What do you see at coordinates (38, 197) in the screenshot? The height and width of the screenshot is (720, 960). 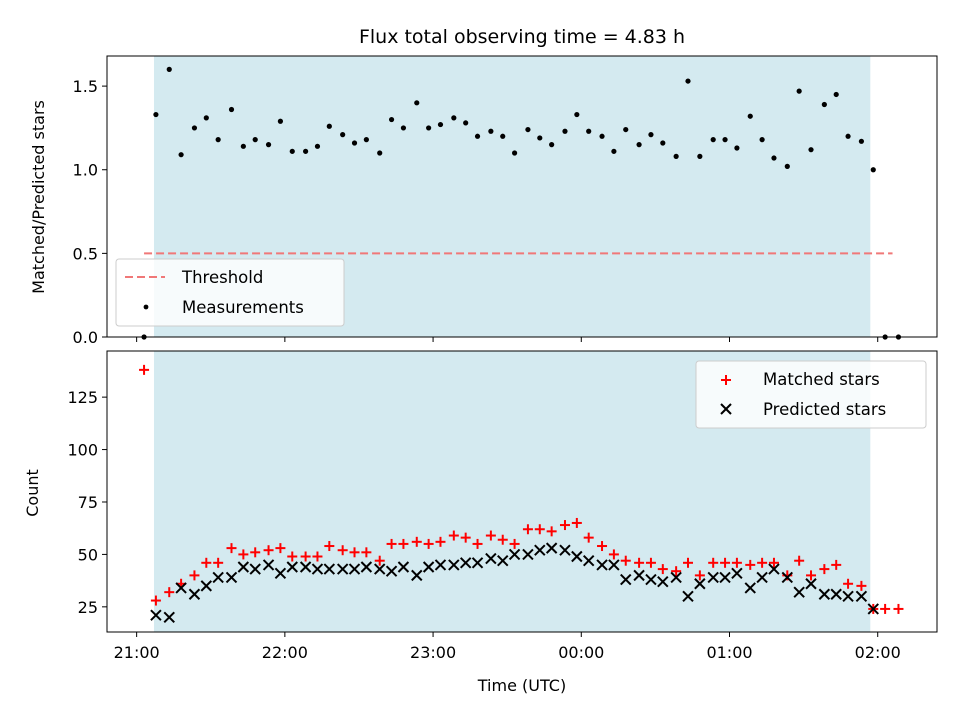 I see `top-y-axis-label: Matched/Predicted stars` at bounding box center [38, 197].